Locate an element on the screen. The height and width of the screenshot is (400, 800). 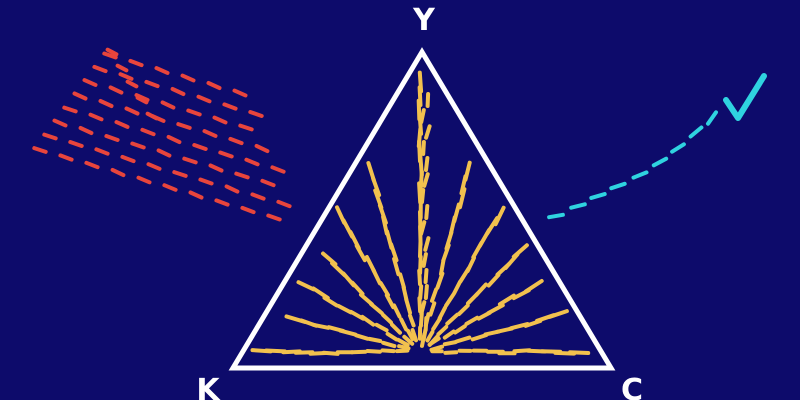
cyan-dash-trail is located at coordinates (632, 165).